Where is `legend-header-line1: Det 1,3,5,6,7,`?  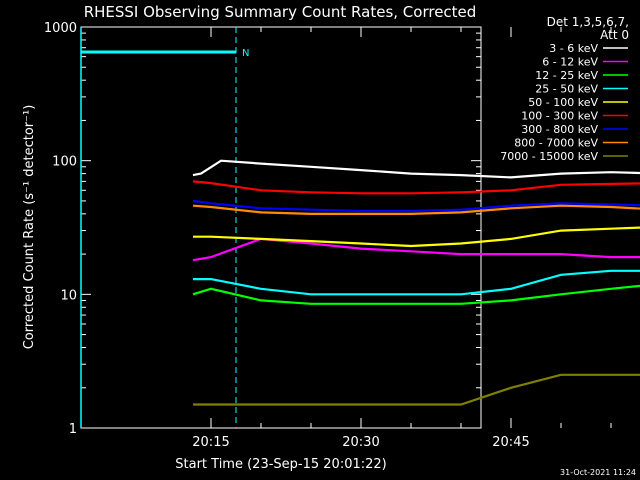 legend-header-line1: Det 1,3,5,6,7, is located at coordinates (588, 22).